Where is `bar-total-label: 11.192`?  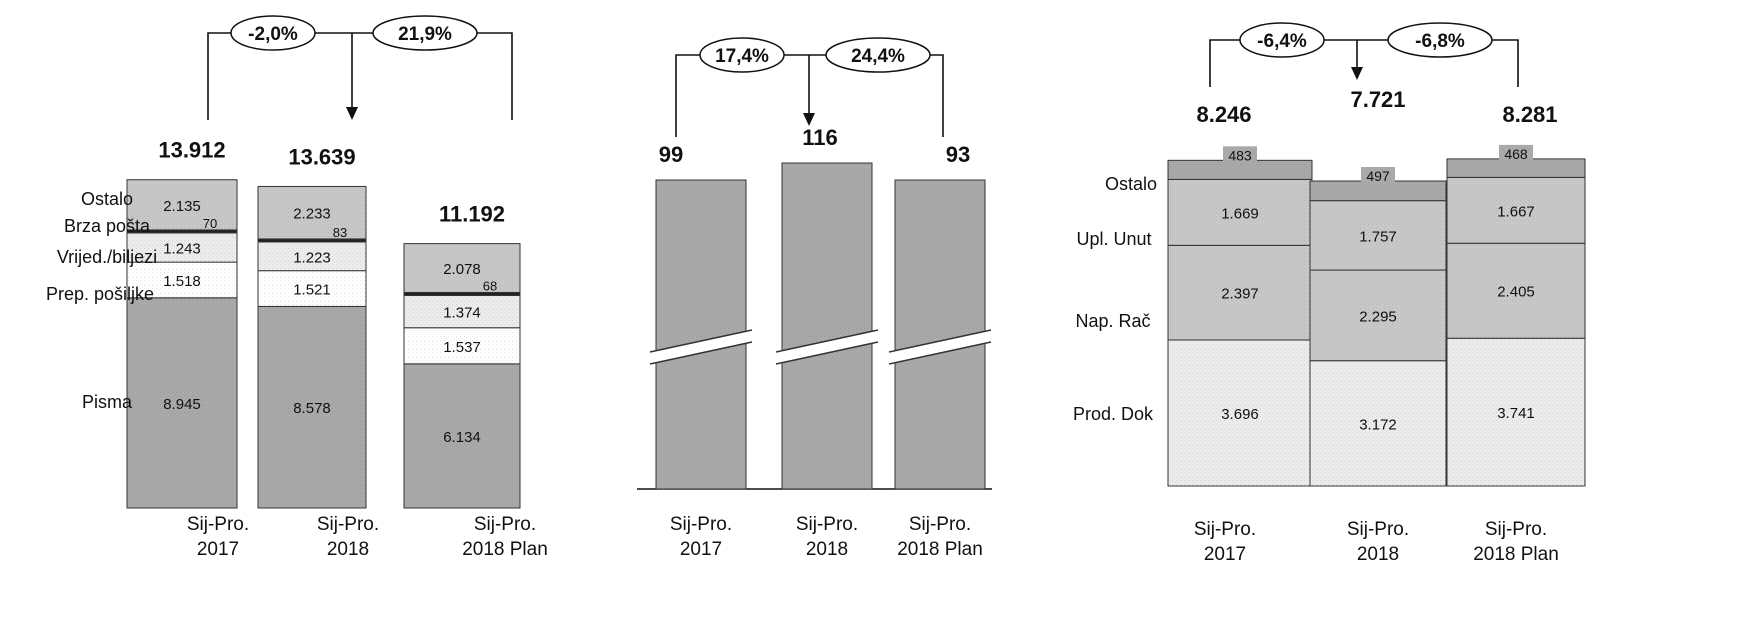 bar-total-label: 11.192 is located at coordinates (472, 214).